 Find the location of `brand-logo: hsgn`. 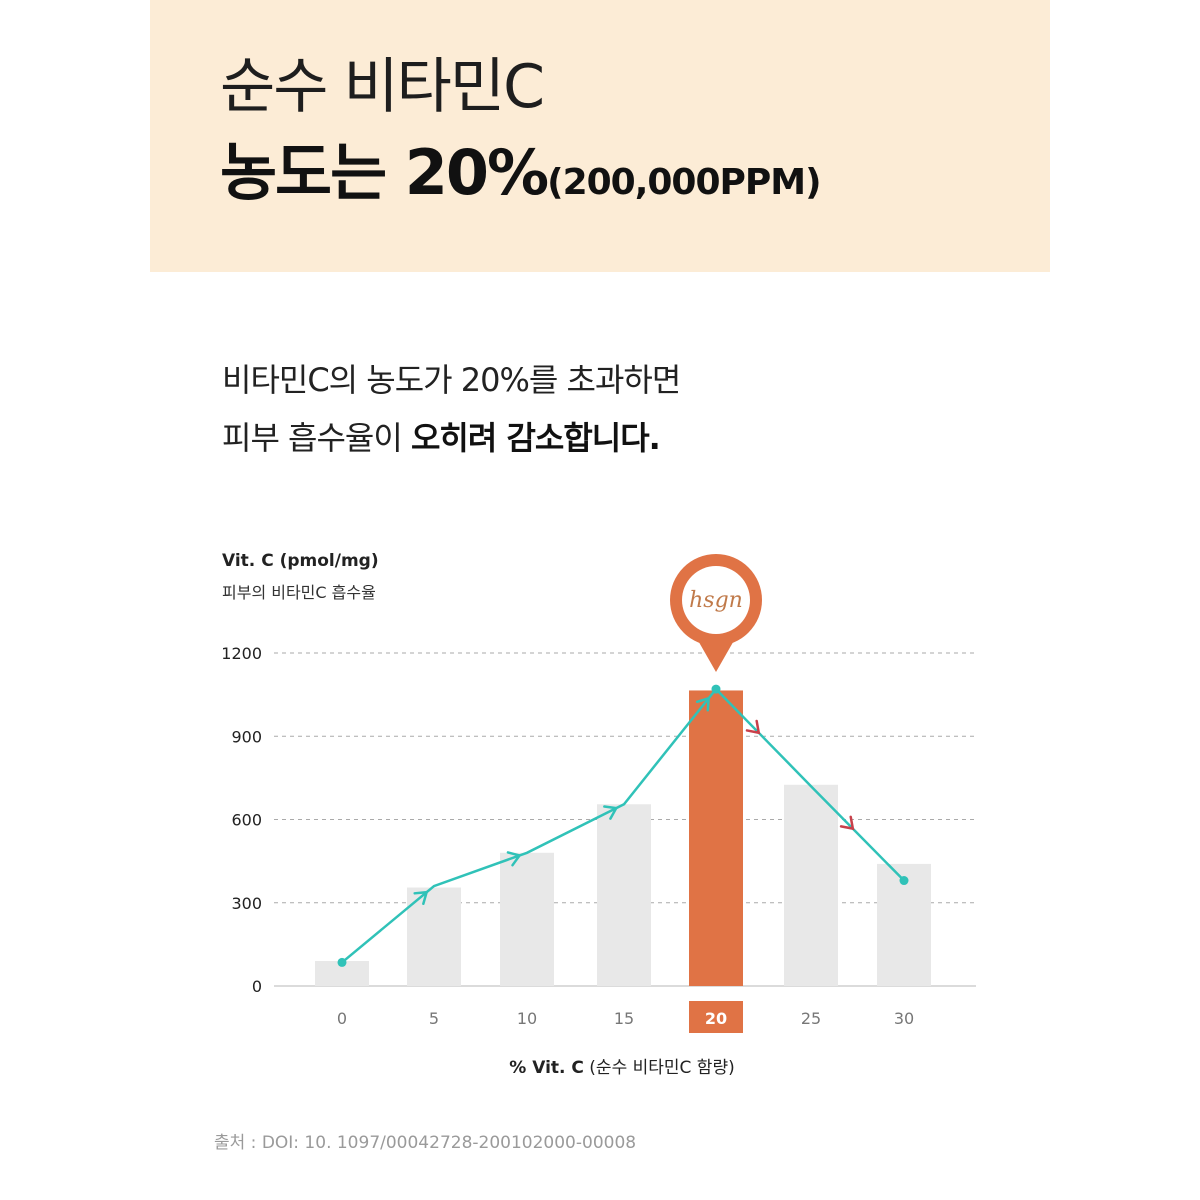

brand-logo: hsgn is located at coordinates (716, 600).